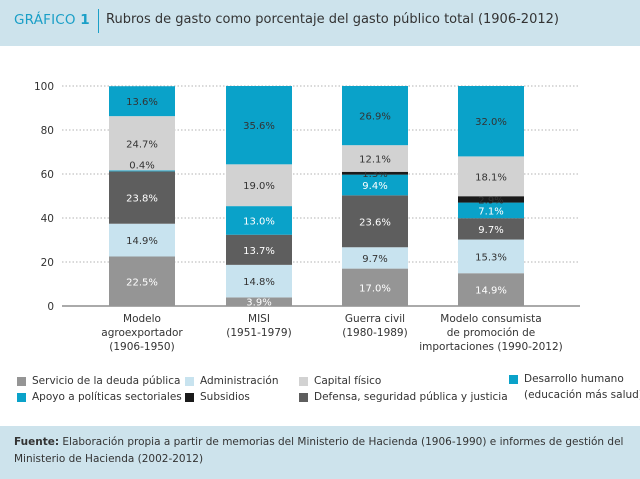  What do you see at coordinates (37, 442) in the screenshot?
I see `source-label: Fuente:` at bounding box center [37, 442].